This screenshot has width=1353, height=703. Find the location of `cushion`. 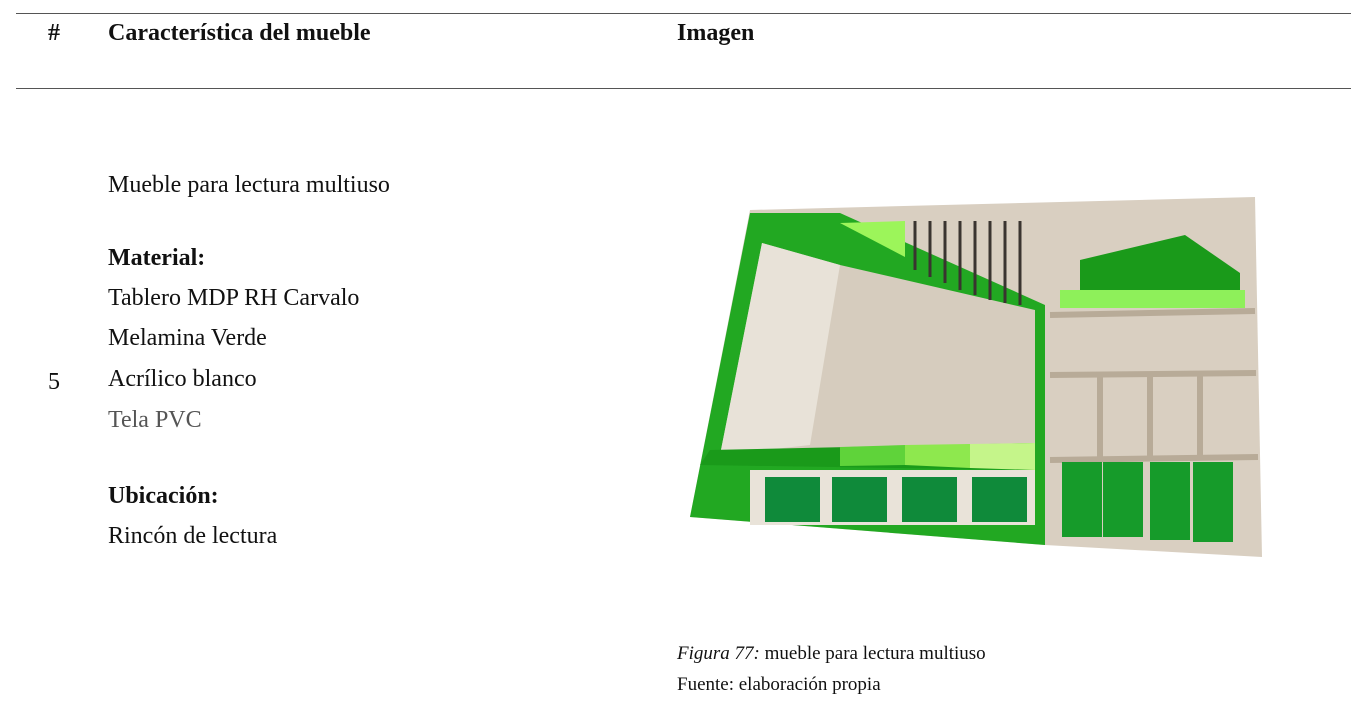

cushion is located at coordinates (1160, 266).